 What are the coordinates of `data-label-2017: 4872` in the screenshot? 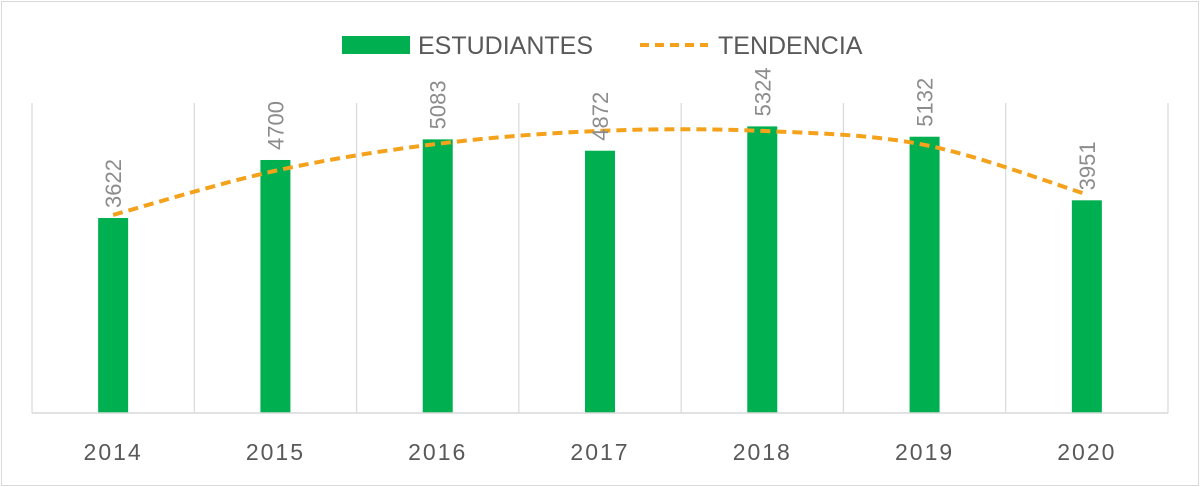 It's located at (600, 116).